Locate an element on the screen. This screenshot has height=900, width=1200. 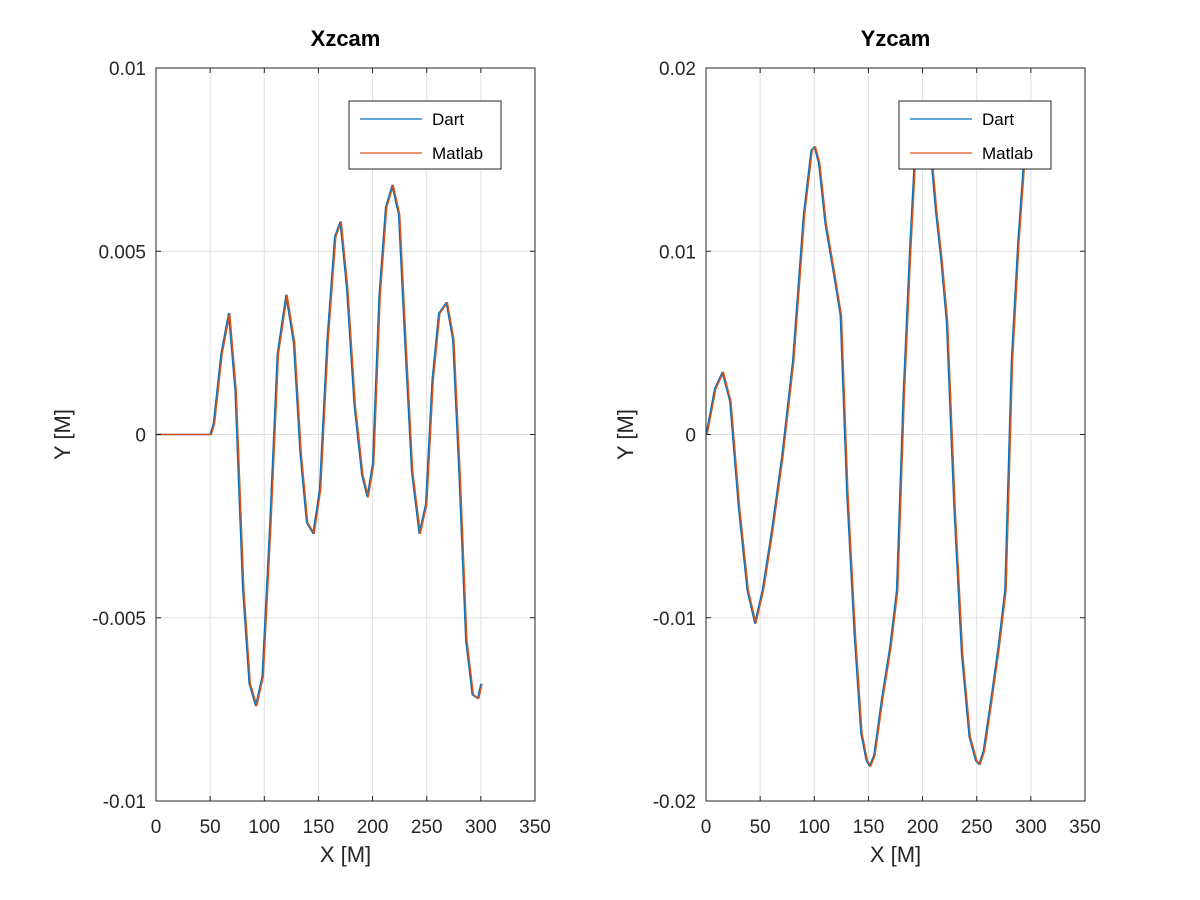
y-tick-label: 0.02 is located at coordinates (677, 69).